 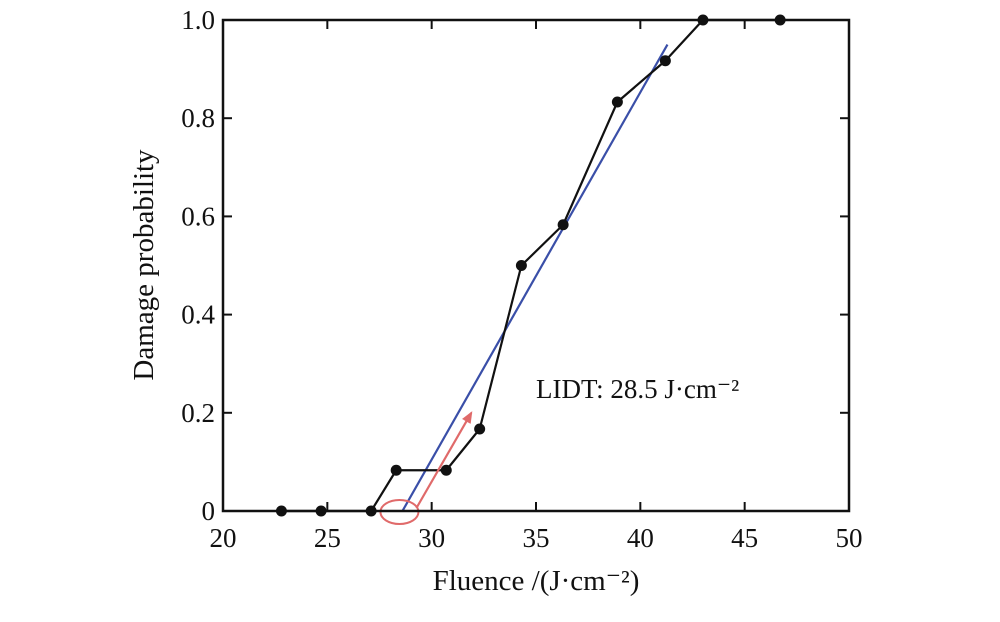 What do you see at coordinates (223, 538) in the screenshot?
I see `x-tick-label: 20` at bounding box center [223, 538].